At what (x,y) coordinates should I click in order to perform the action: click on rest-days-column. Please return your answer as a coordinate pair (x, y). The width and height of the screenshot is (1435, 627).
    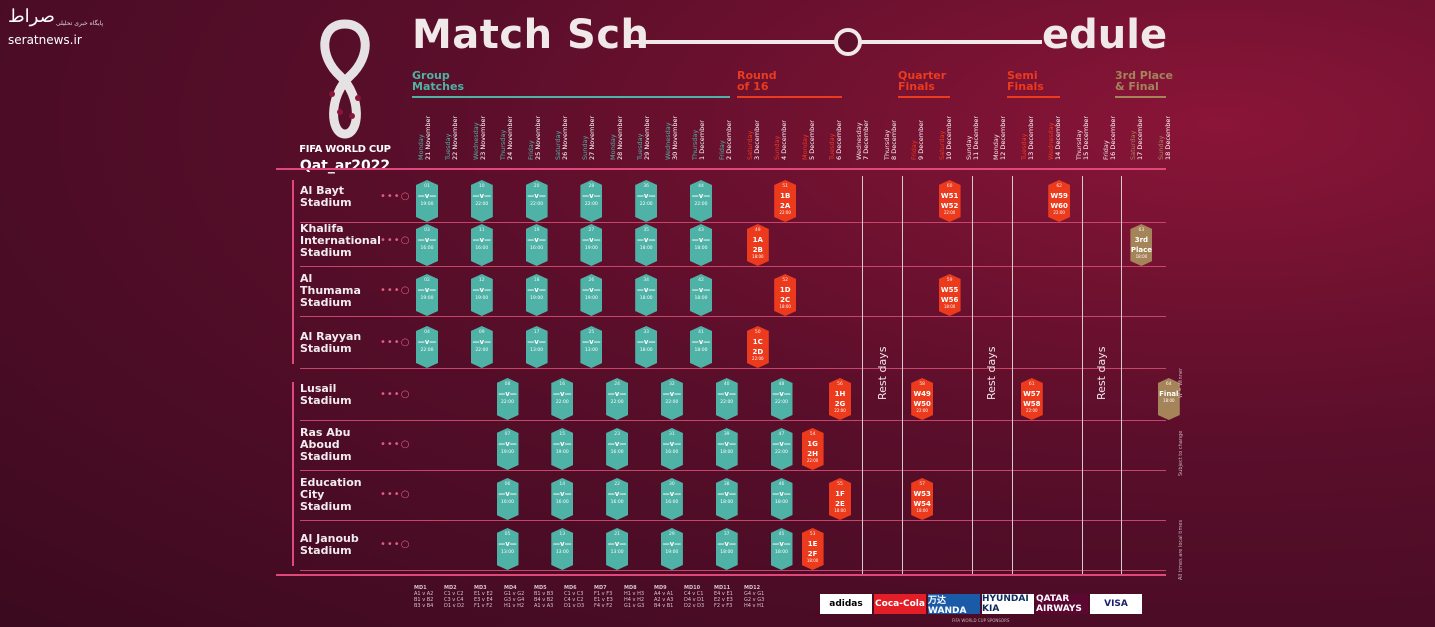
    Looking at the image, I should click on (883, 375).